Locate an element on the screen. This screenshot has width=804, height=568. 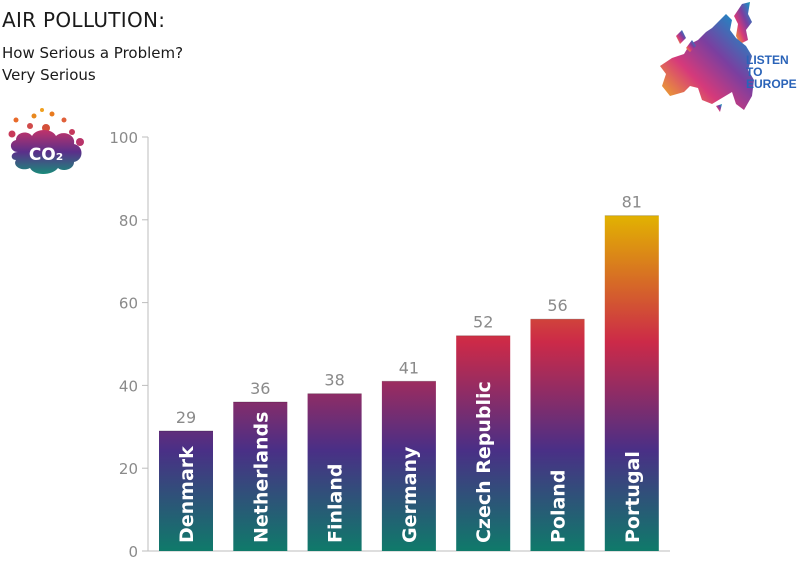
y-tick-label: 100 is located at coordinates (123, 138).